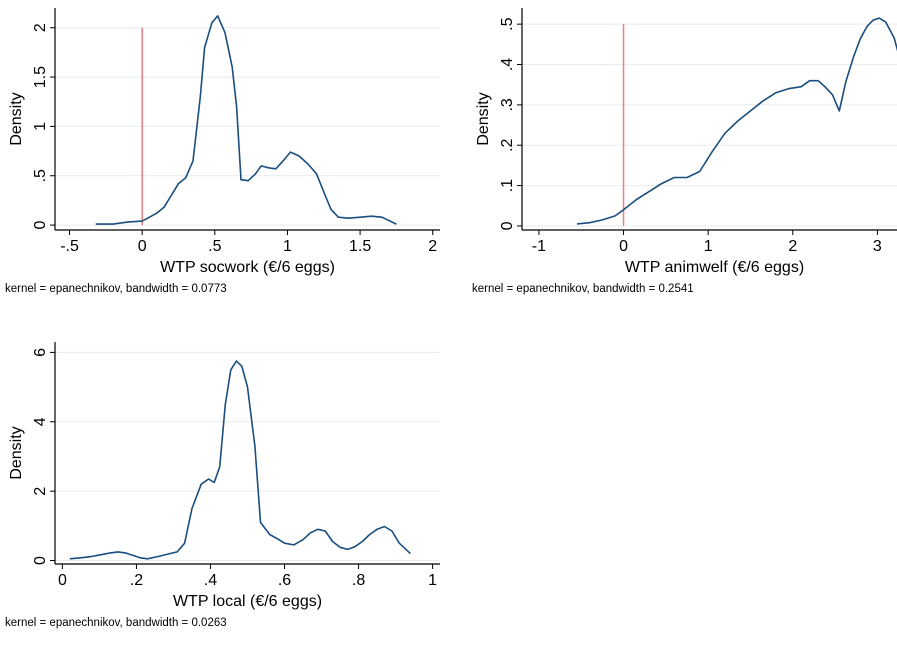 The image size is (897, 647). What do you see at coordinates (40, 352) in the screenshot?
I see `y-tick-label: 6` at bounding box center [40, 352].